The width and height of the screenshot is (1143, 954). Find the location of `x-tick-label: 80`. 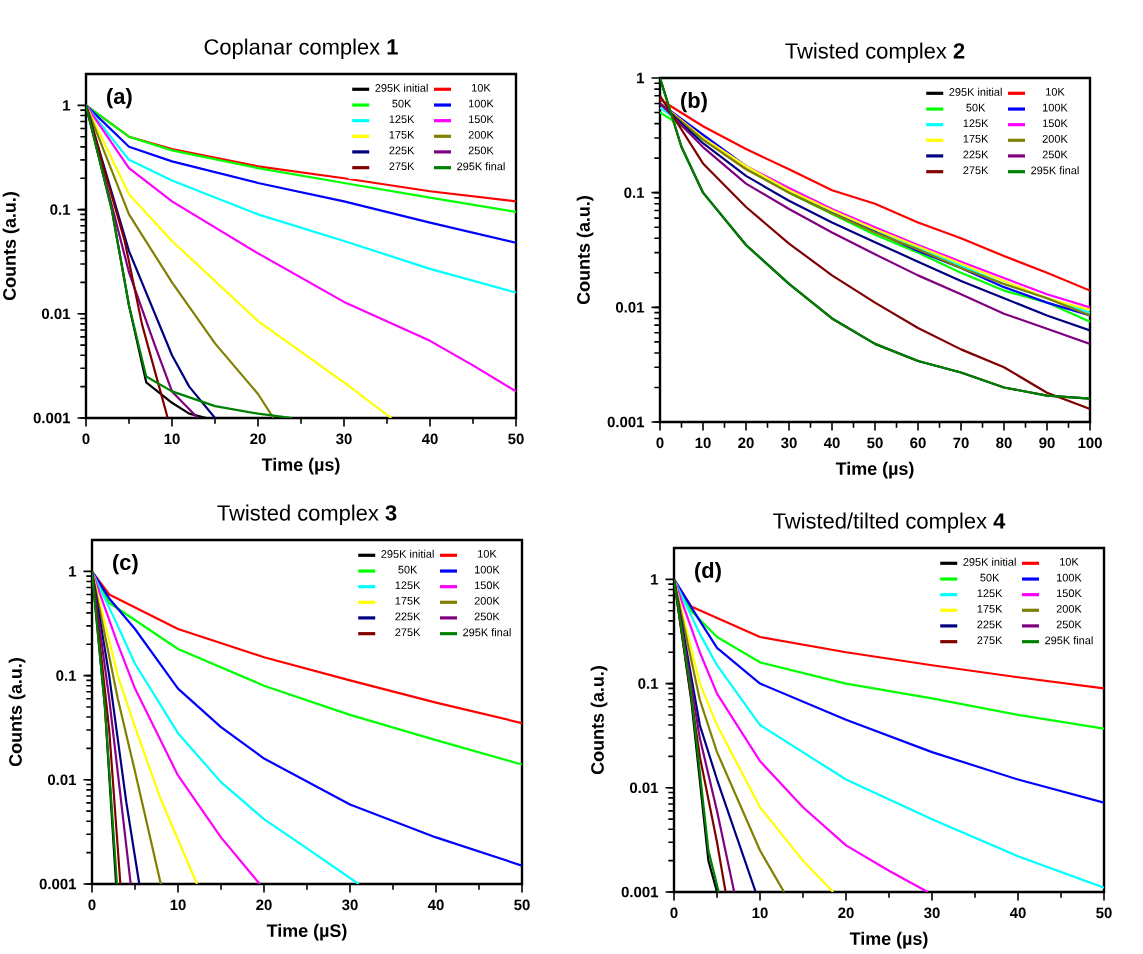

x-tick-label: 80 is located at coordinates (1004, 443).